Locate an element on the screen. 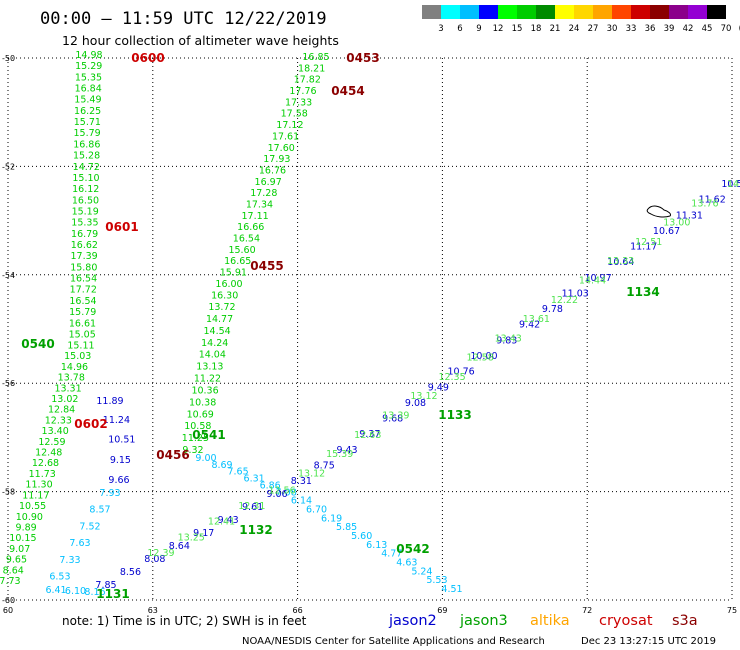  footer-timestamp: Dec 23 13:27:15 UTC 2019 is located at coordinates (648, 641).